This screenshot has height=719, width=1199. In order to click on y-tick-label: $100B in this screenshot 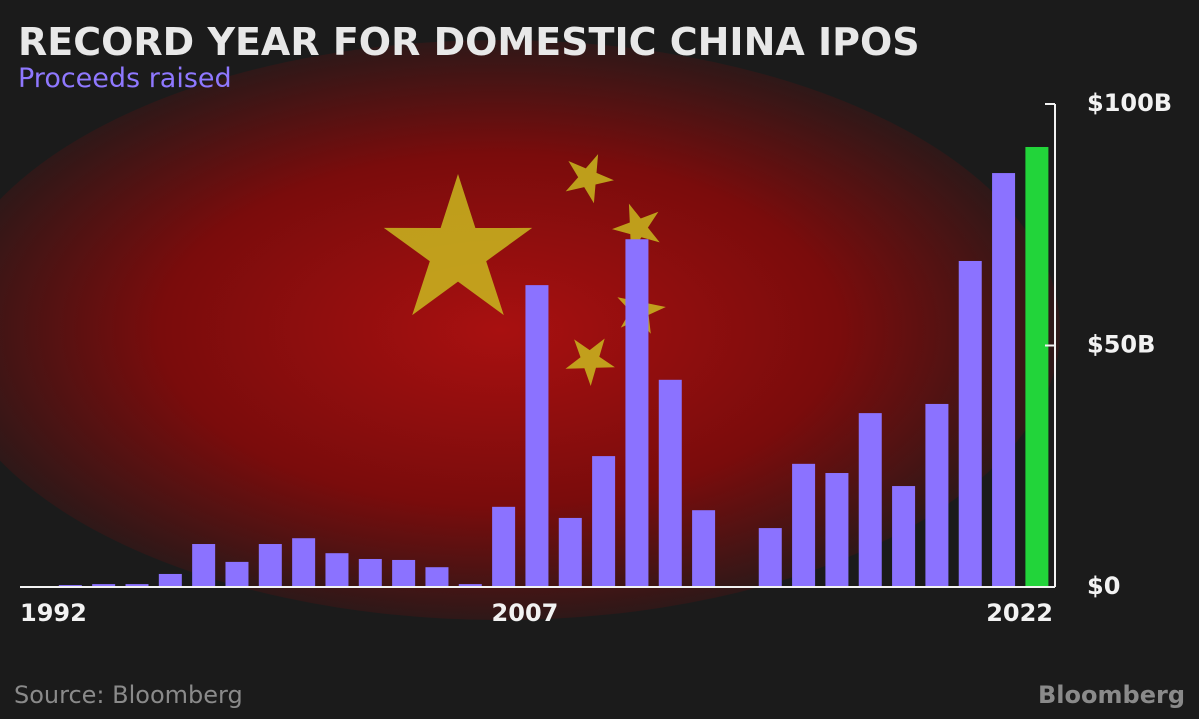, I will do `click(1129, 103)`.